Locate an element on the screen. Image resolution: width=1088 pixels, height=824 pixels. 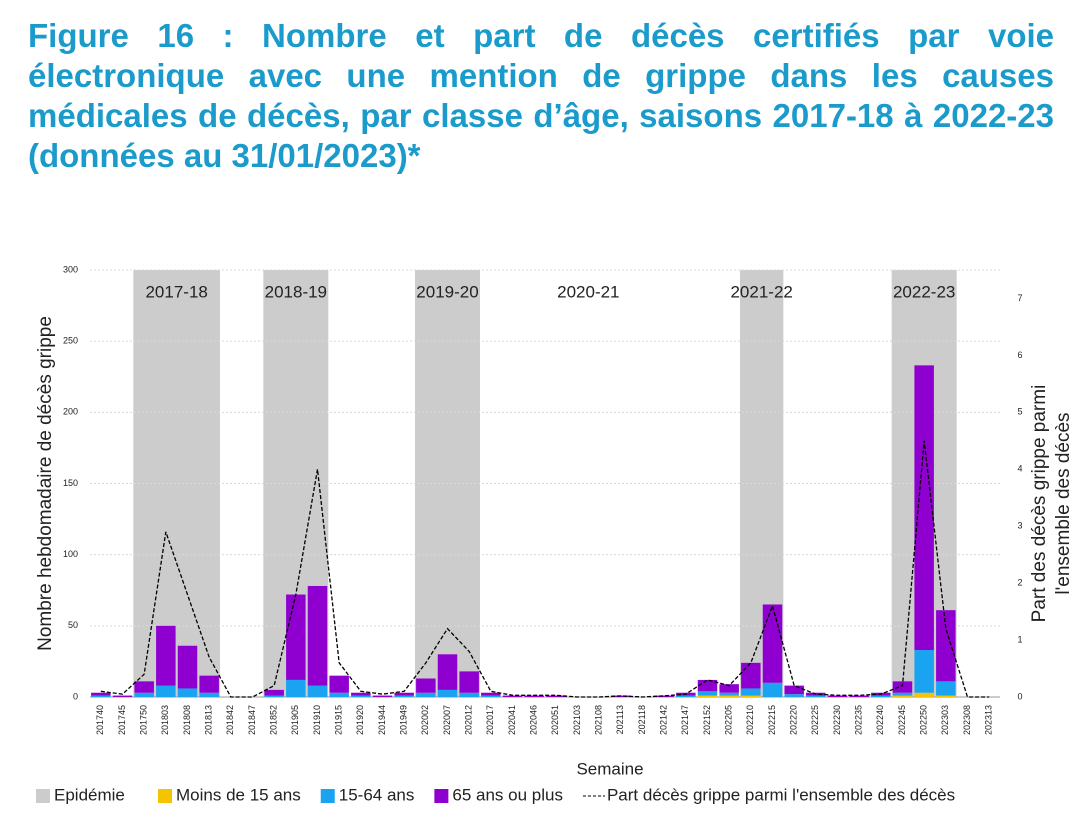
x-tick-label: 202313 is located at coordinates (989, 720).